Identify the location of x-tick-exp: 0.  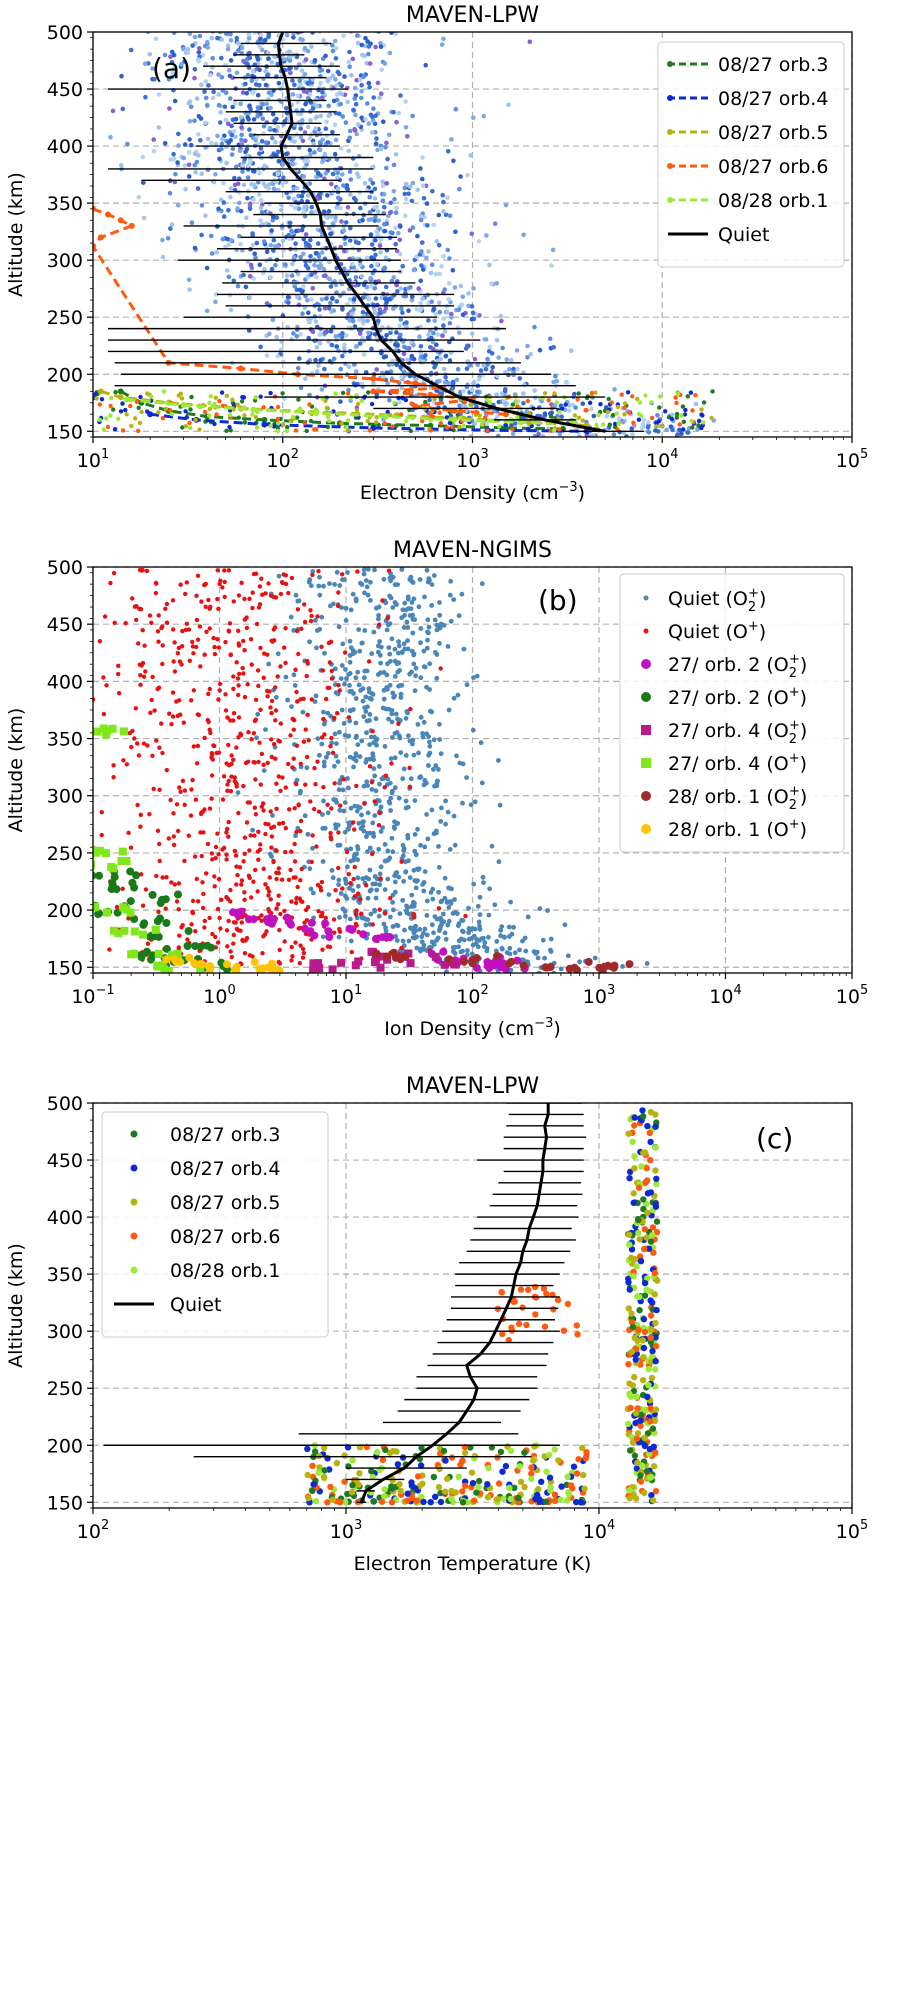
(231, 990).